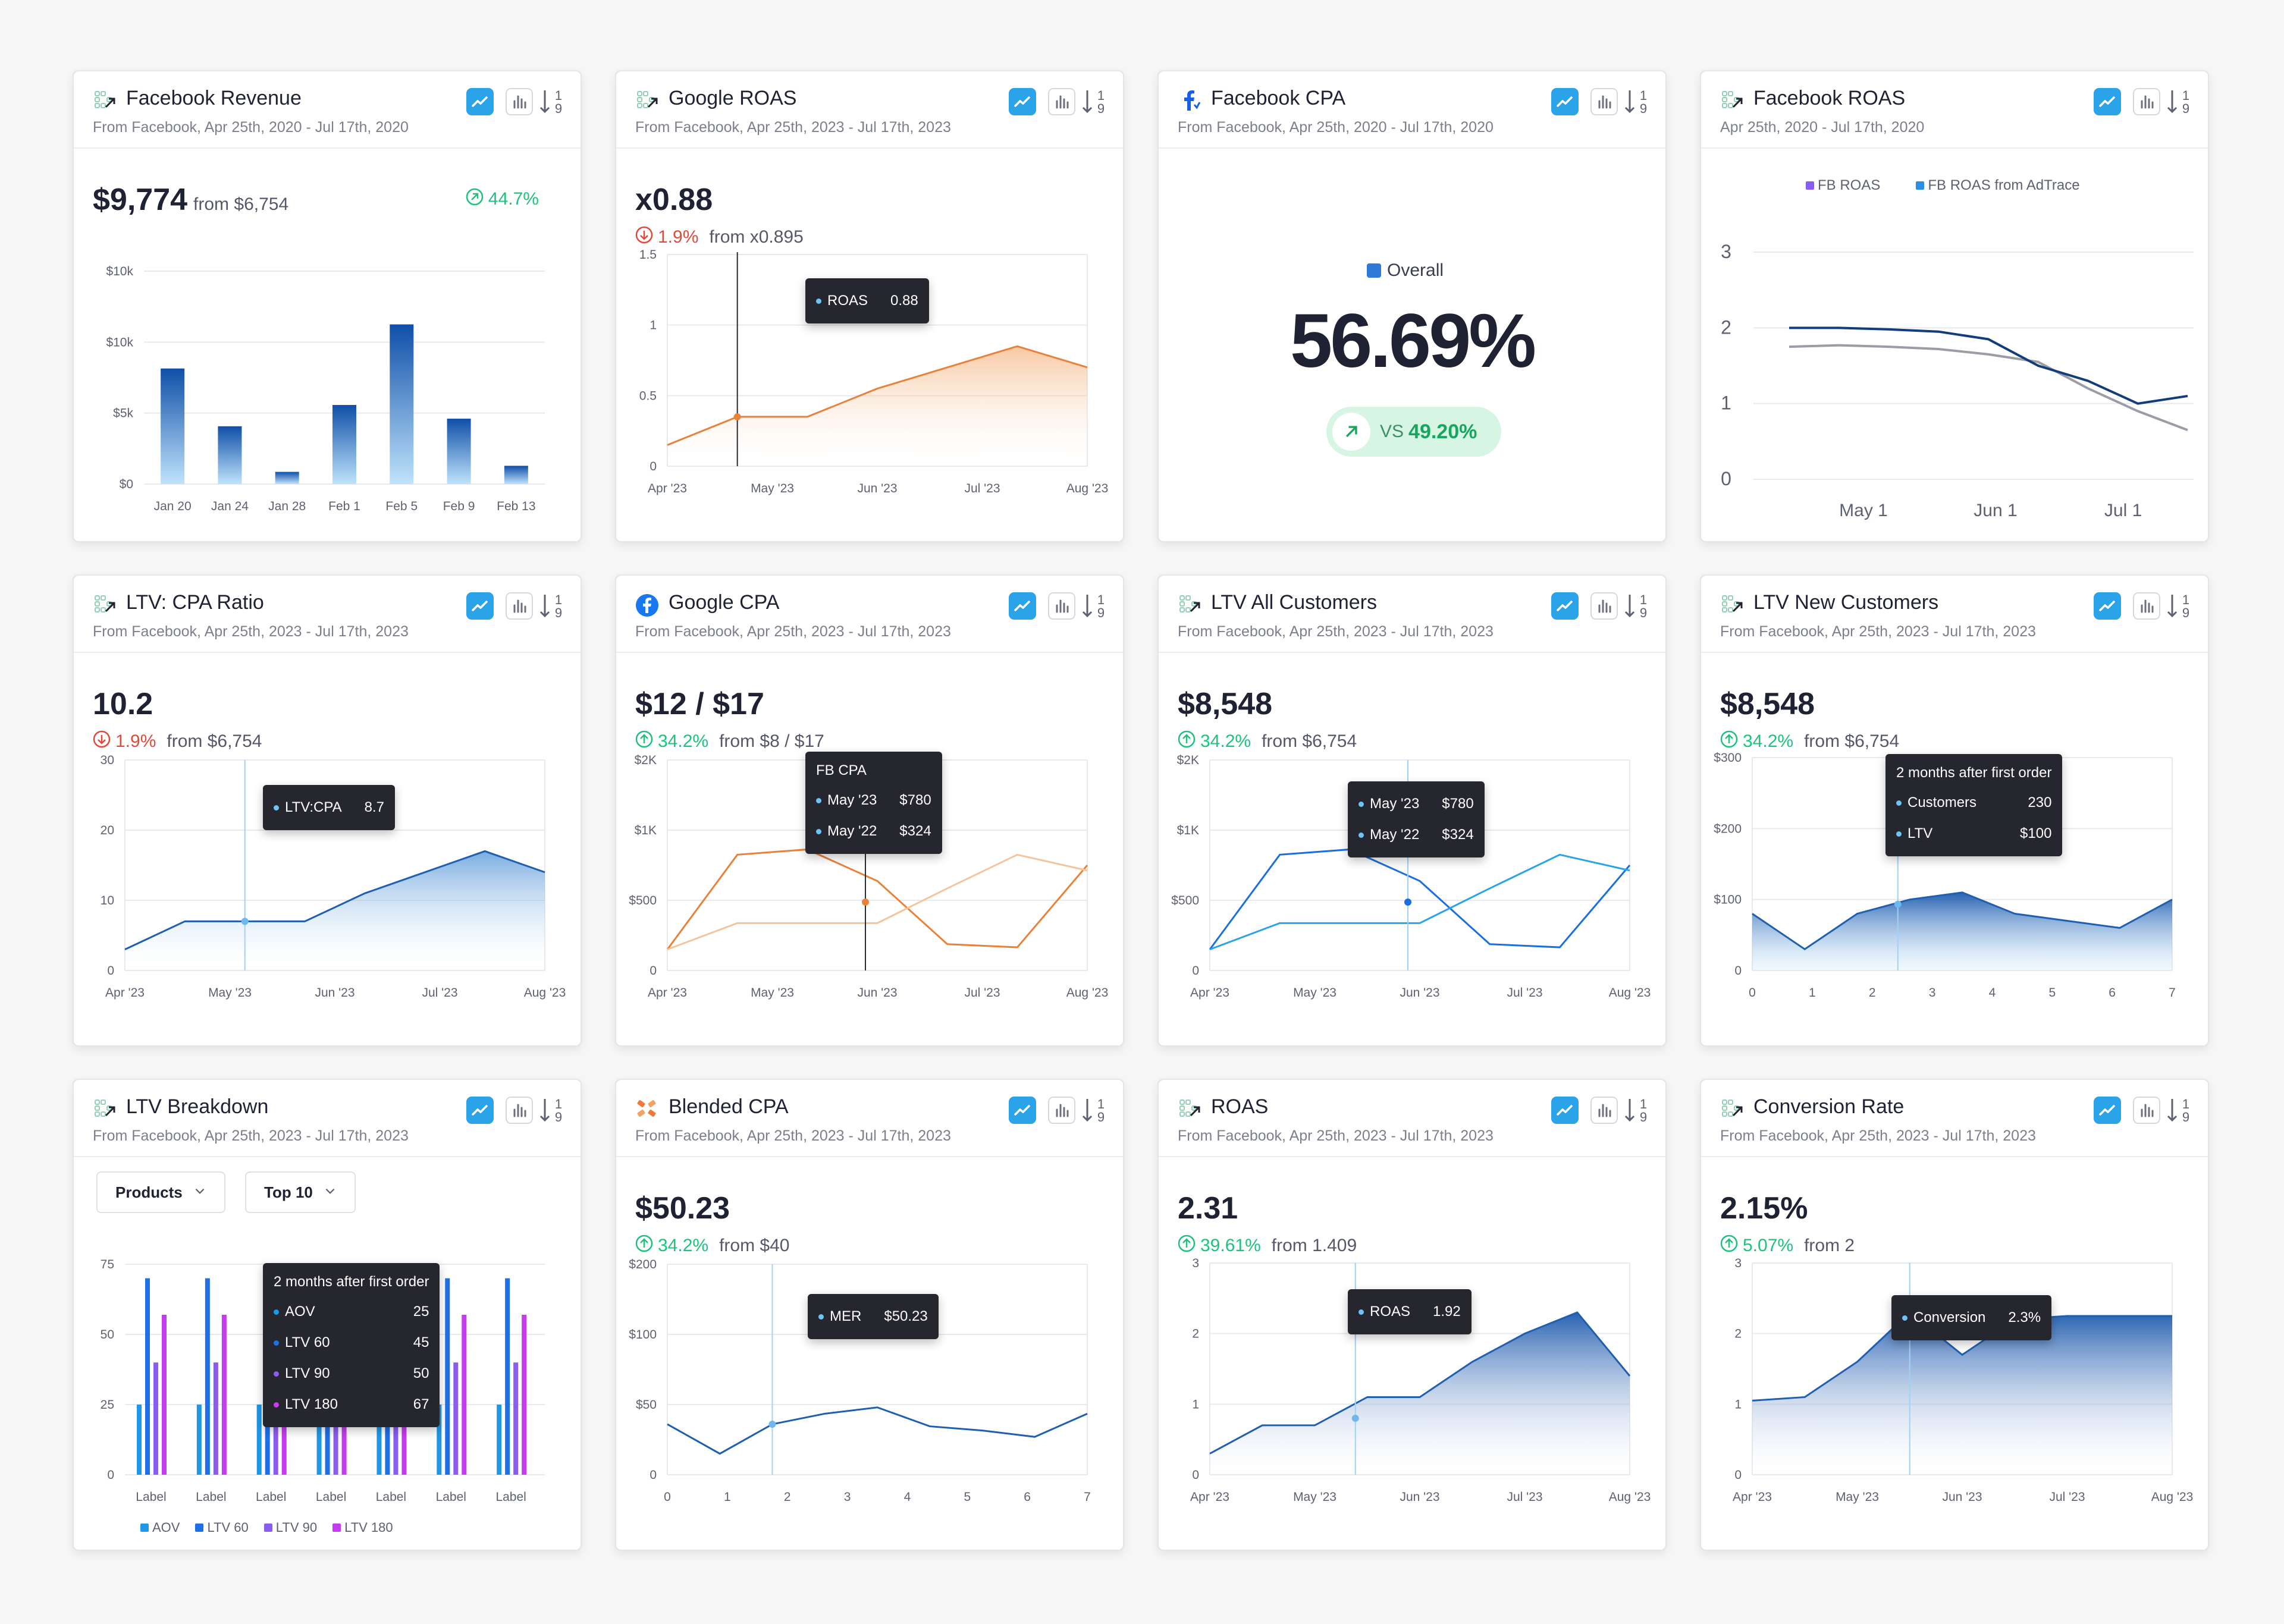 This screenshot has height=1624, width=2284. I want to click on chart-tooltip: May '23 $780 May '22 $324, so click(1416, 819).